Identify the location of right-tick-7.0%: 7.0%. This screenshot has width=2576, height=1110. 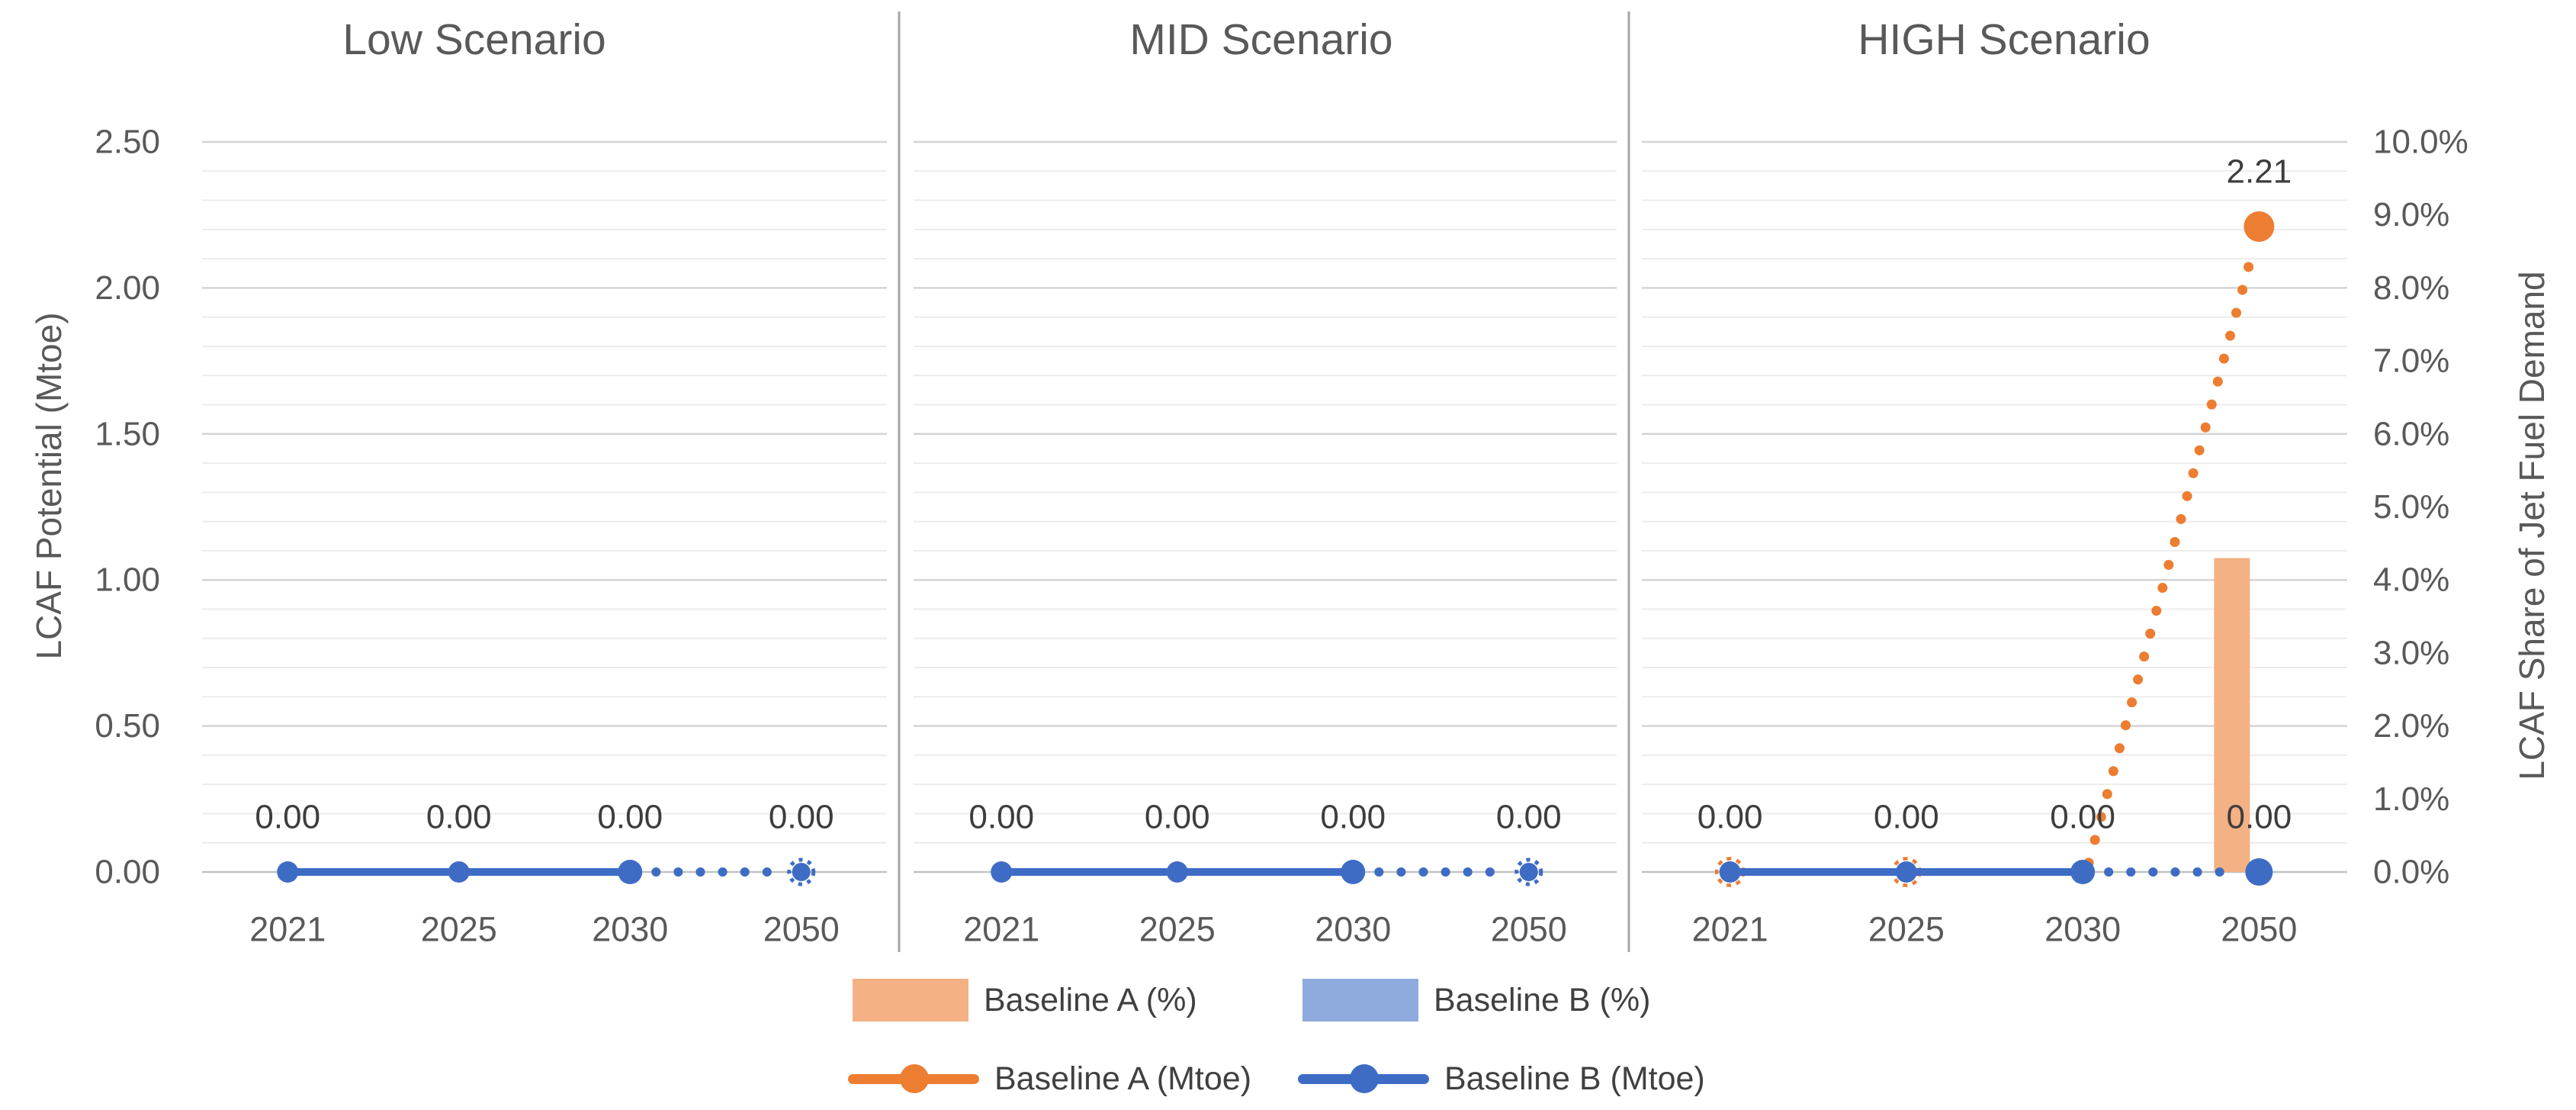
(2411, 361).